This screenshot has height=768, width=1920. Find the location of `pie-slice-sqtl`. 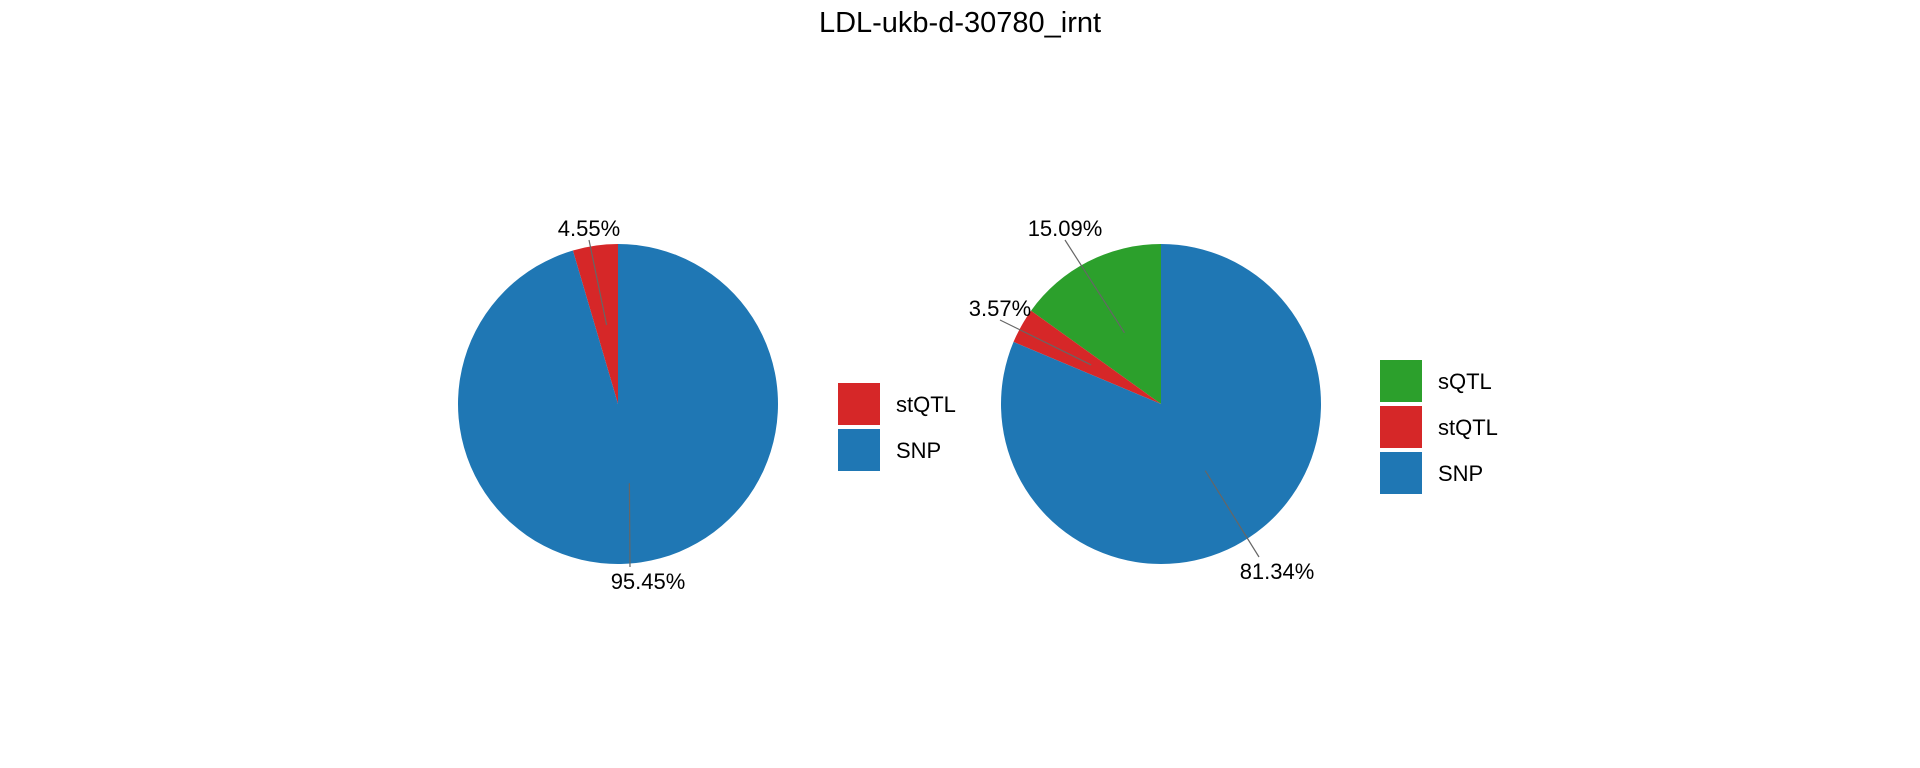

pie-slice-sqtl is located at coordinates (1096, 324).